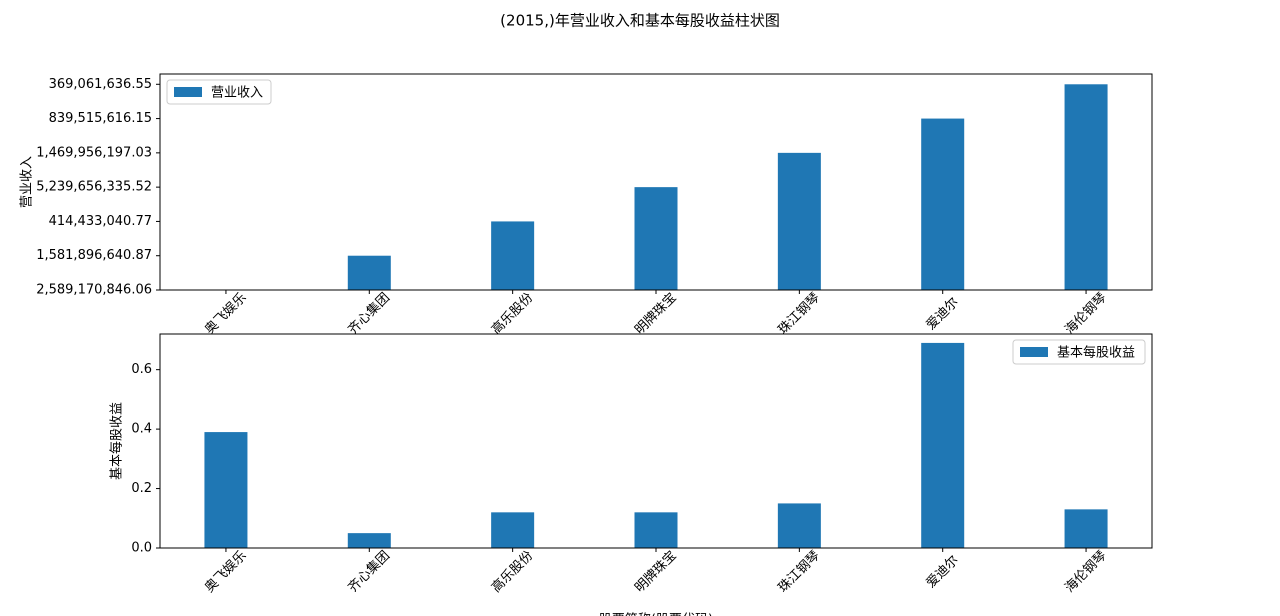 Image resolution: width=1280 pixels, height=616 pixels. Describe the element at coordinates (94, 290) in the screenshot. I see `y-tick-label: 2,589,170,846.06` at that location.